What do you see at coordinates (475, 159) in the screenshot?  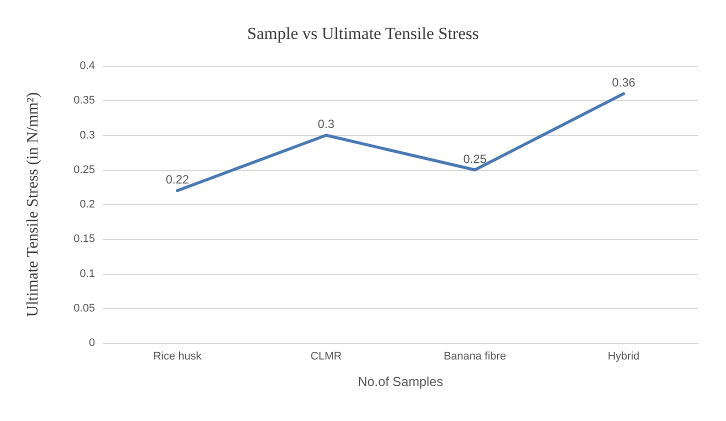 I see `data-label: 0.25` at bounding box center [475, 159].